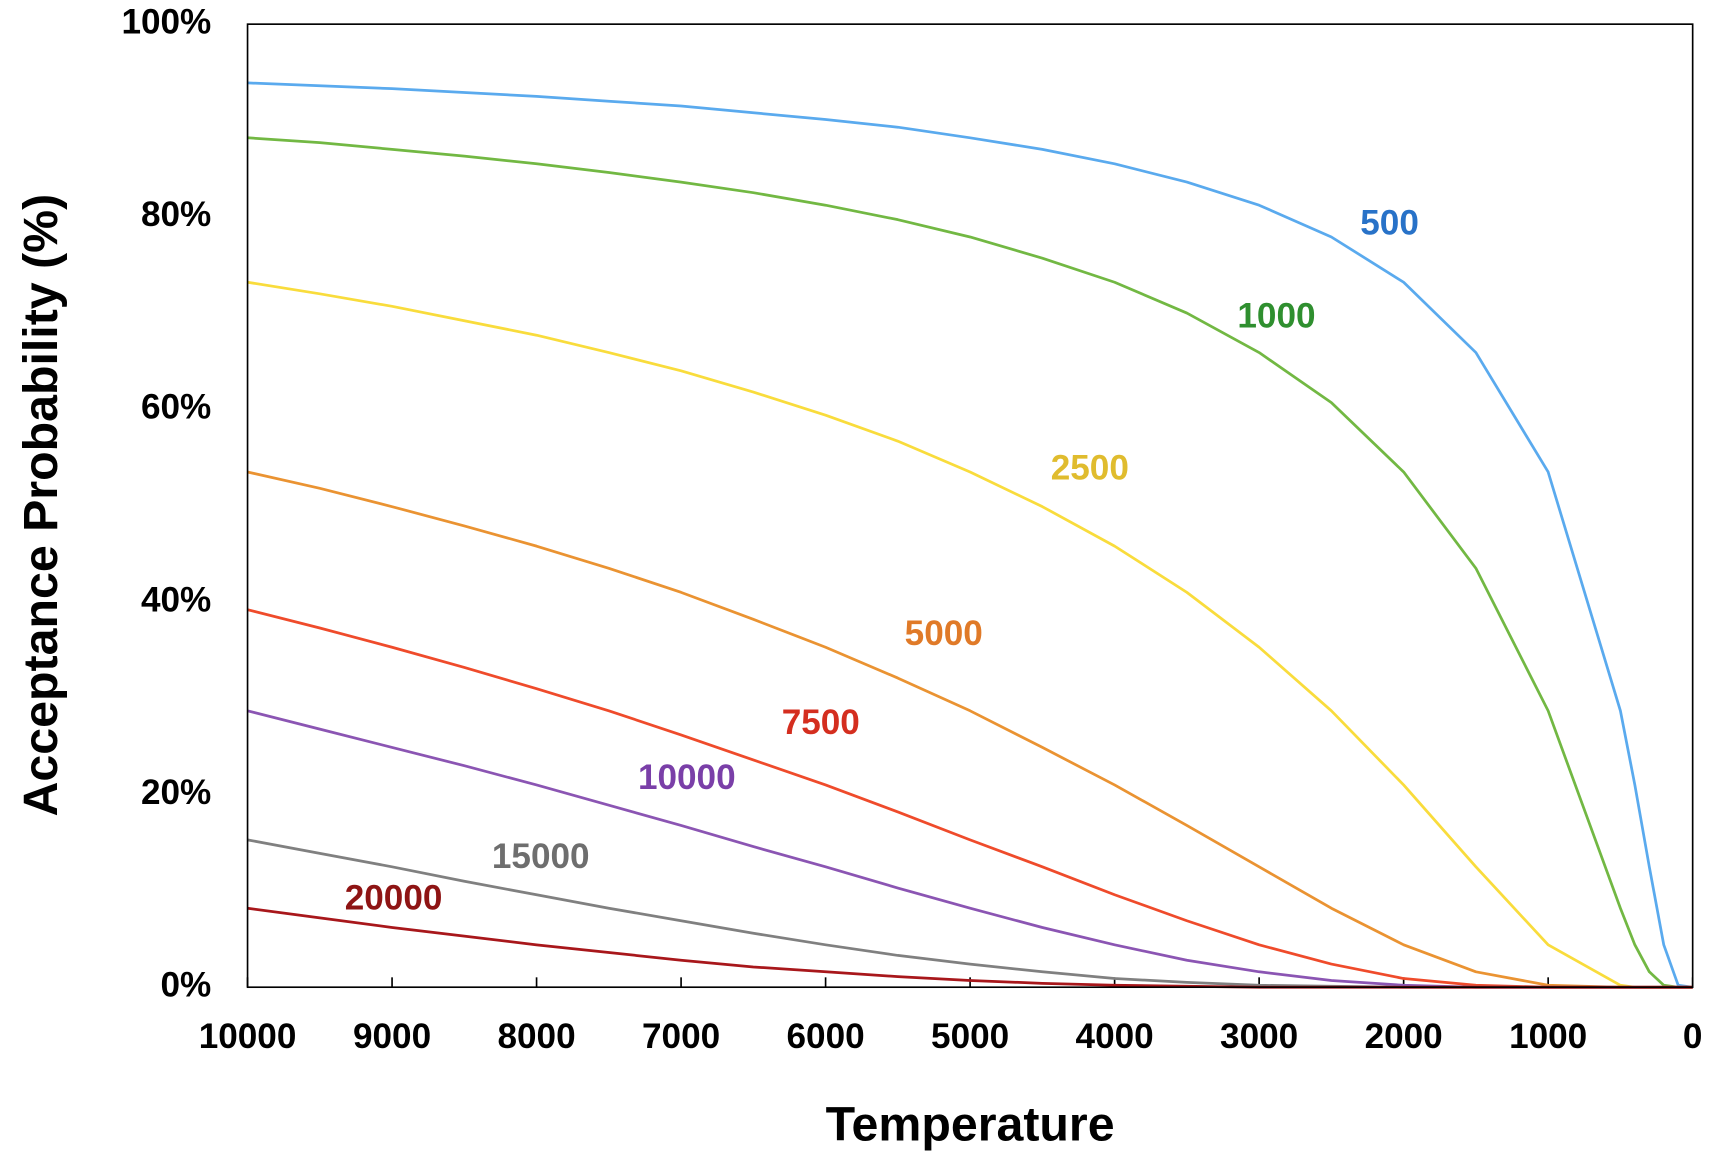 The height and width of the screenshot is (1164, 1714). Describe the element at coordinates (1548, 1036) in the screenshot. I see `x-tick-label: 1000` at that location.